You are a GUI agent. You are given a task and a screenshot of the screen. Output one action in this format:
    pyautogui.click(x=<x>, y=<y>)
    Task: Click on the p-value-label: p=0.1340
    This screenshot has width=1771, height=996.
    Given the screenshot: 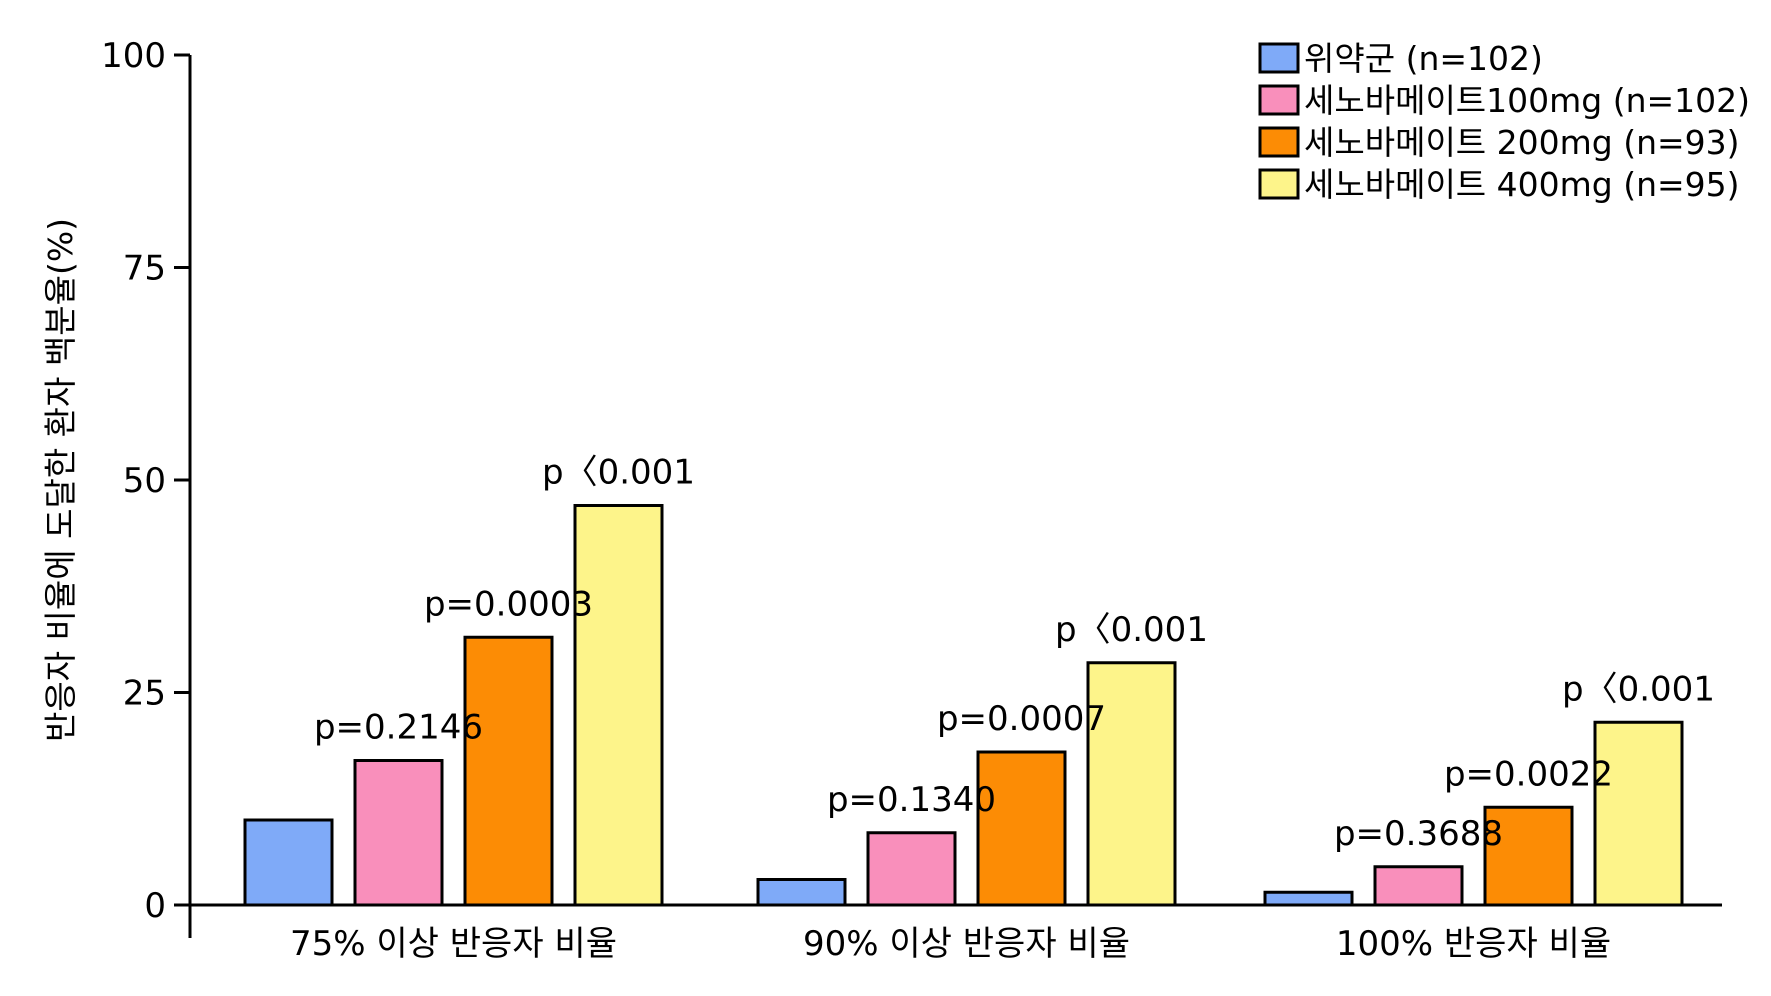 What is the action you would take?
    pyautogui.click(x=911, y=800)
    